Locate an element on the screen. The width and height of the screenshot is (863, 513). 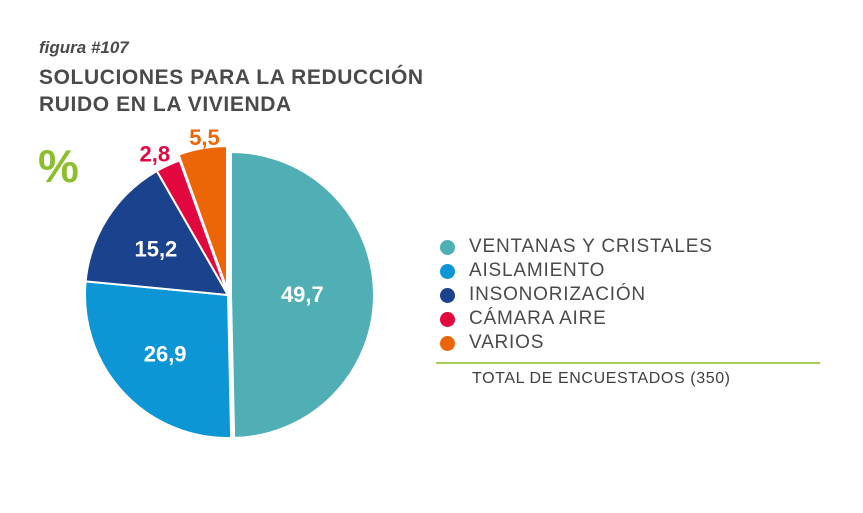
pie-slice-camara-aire is located at coordinates (192, 227).